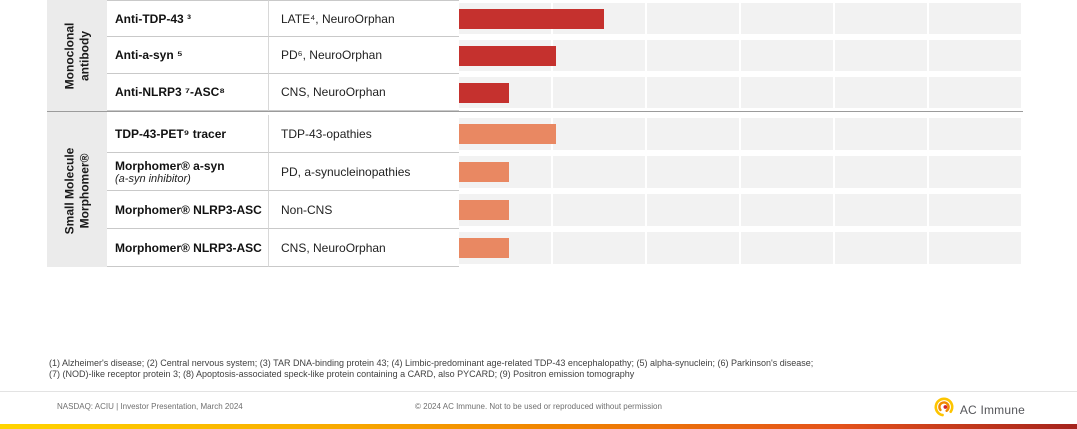 This screenshot has height=429, width=1077. Describe the element at coordinates (69, 55) in the screenshot. I see `group-label-line: Monoclonal` at that location.